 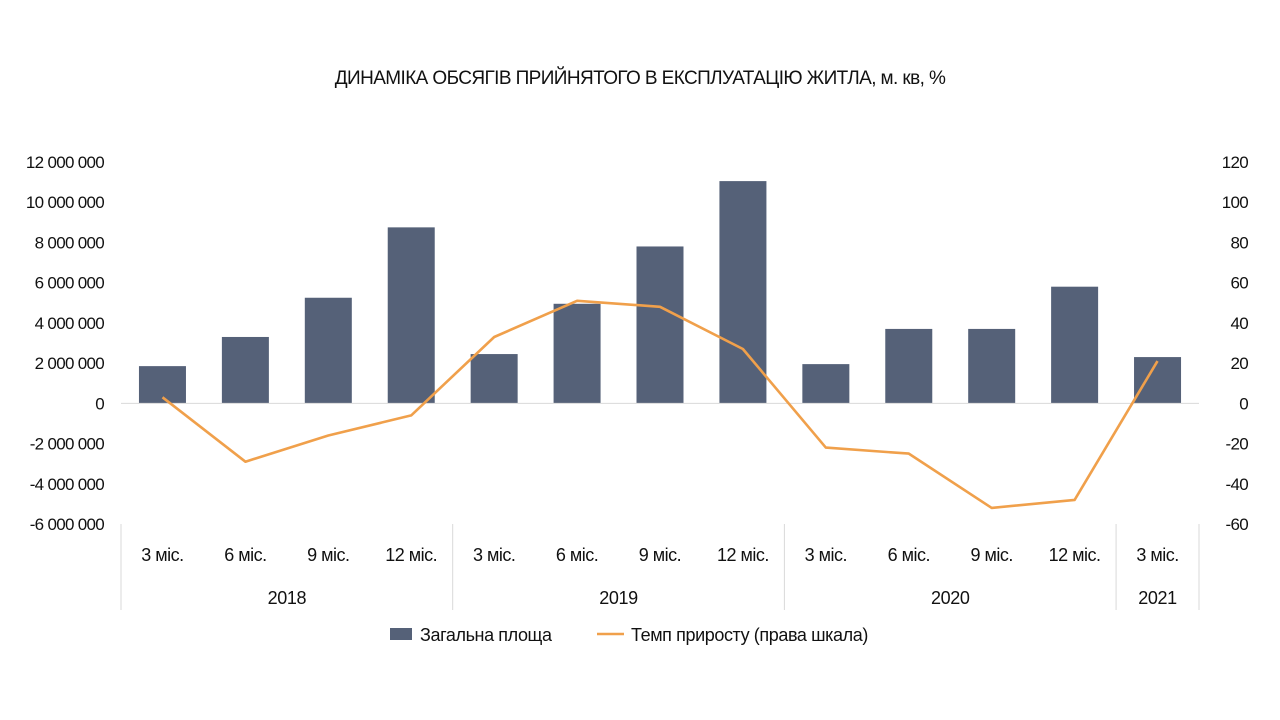 What do you see at coordinates (70, 363) in the screenshot?
I see `left-axis-tick-label: 2 000 000` at bounding box center [70, 363].